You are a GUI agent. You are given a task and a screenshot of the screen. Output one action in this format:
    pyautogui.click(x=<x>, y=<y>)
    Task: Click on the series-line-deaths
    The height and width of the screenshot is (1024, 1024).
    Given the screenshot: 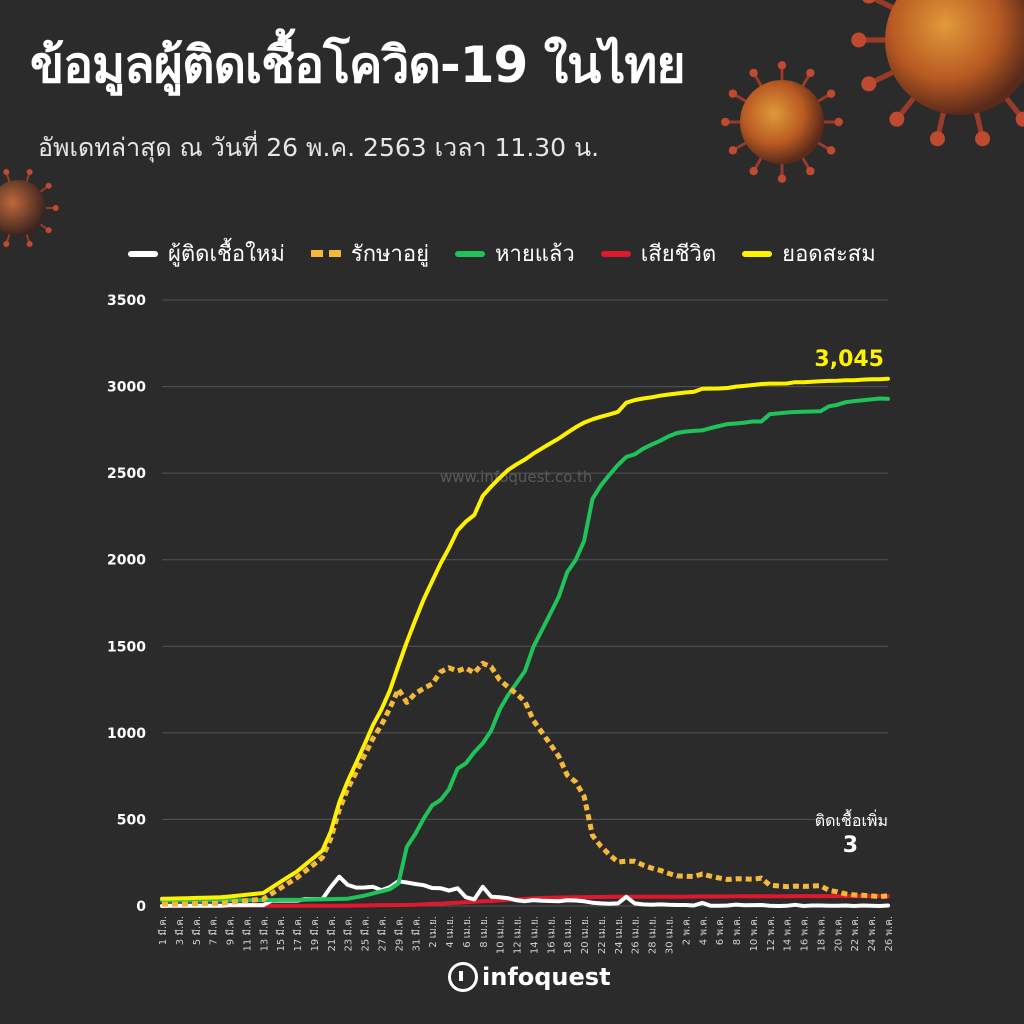 What is the action you would take?
    pyautogui.click(x=525, y=901)
    